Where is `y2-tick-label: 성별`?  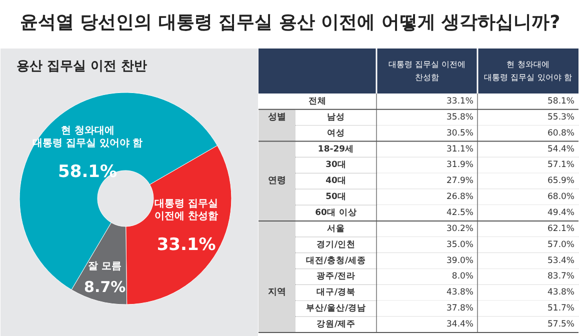 y2-tick-label: 성별 is located at coordinates (277, 117).